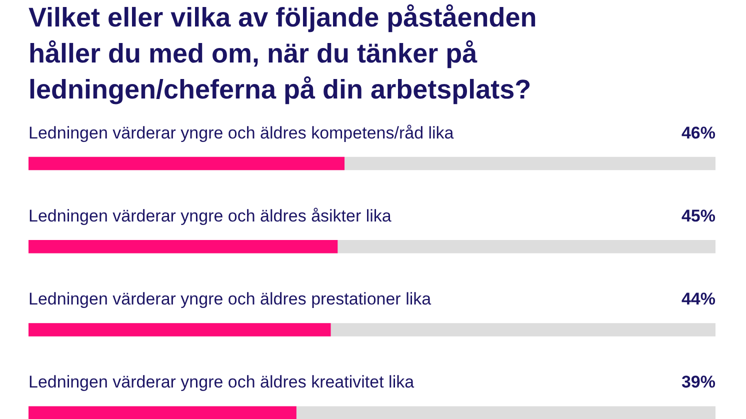 The height and width of the screenshot is (419, 746). Describe the element at coordinates (241, 132) in the screenshot. I see `y-tick-label: Ledningen värderar yngre och äldres kompetens/råd lika` at that location.